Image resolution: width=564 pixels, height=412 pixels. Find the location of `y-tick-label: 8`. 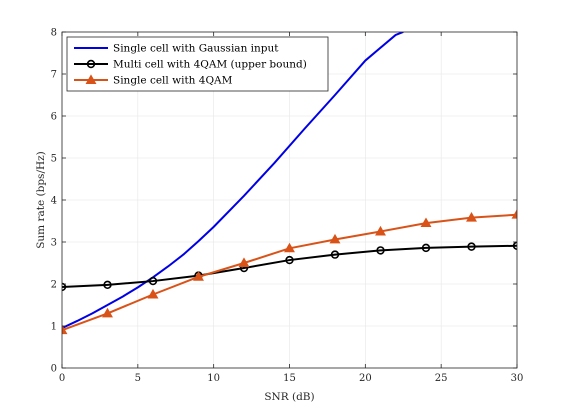

y-tick-label: 8 is located at coordinates (54, 33).